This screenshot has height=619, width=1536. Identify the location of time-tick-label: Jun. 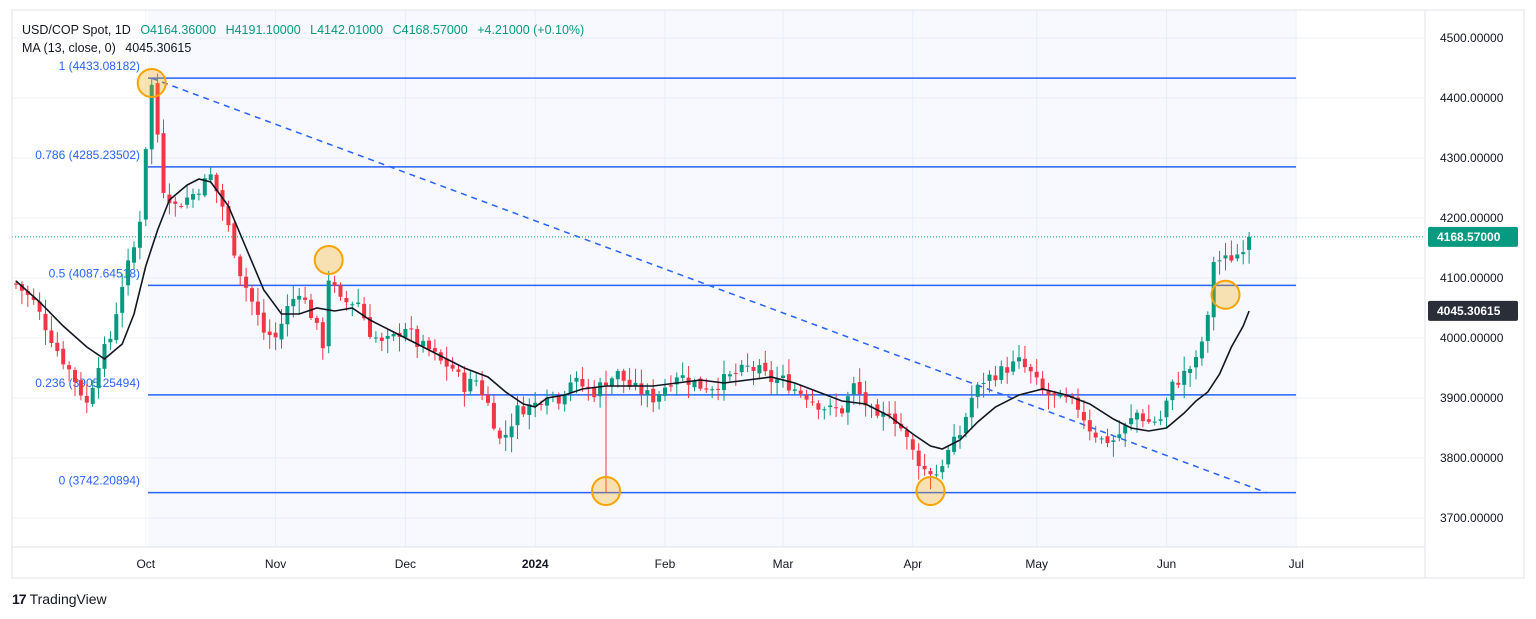
(1166, 564).